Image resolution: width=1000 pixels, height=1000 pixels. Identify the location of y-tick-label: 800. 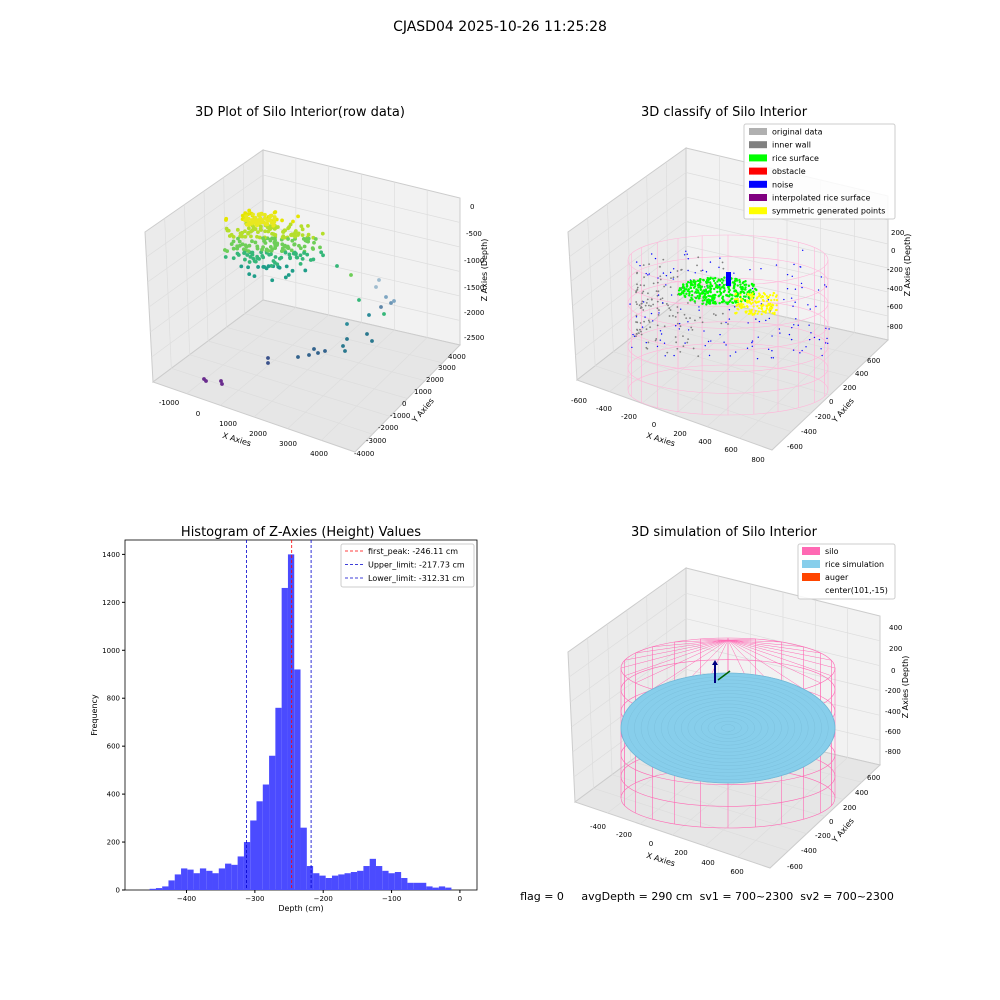
(113, 699).